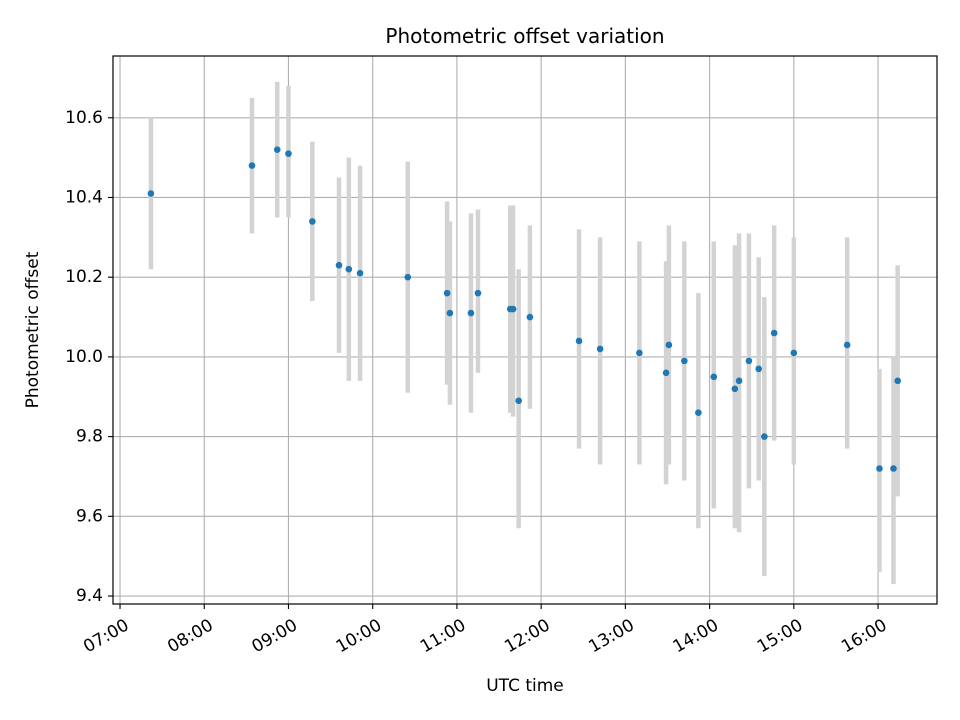 The height and width of the screenshot is (720, 960). Describe the element at coordinates (89, 516) in the screenshot. I see `y-tick-label: 9.6` at that location.